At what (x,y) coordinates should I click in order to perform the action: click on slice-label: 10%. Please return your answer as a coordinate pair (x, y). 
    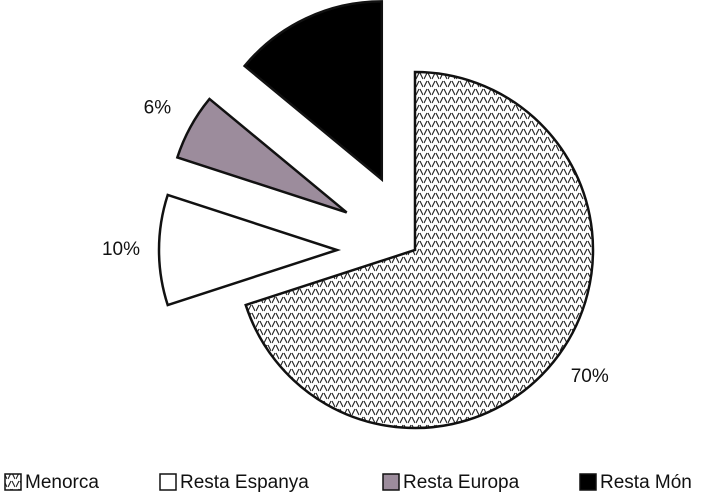
    Looking at the image, I should click on (121, 249).